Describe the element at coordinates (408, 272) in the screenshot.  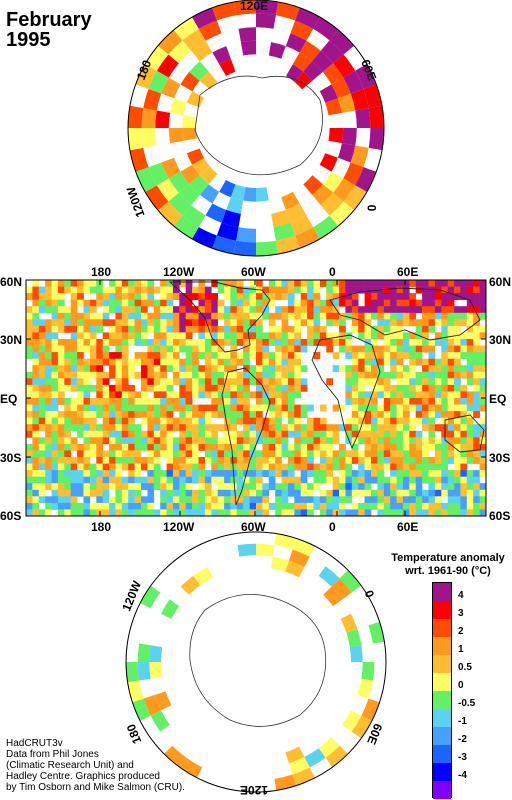
I see `top-lon-60e: 60E` at that location.